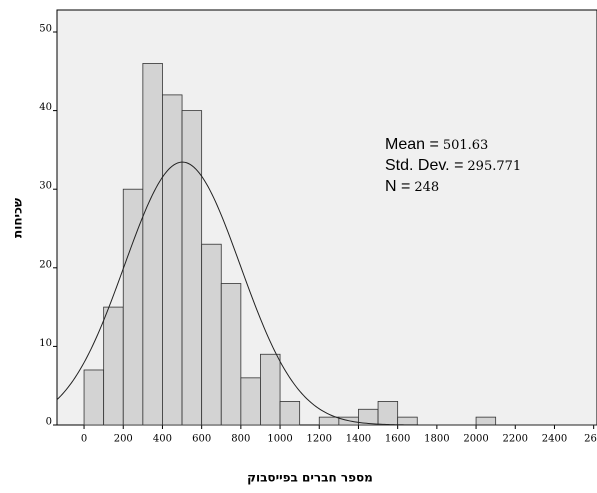 The width and height of the screenshot is (597, 493). What do you see at coordinates (494, 166) in the screenshot?
I see `stat-value: 295.771` at bounding box center [494, 166].